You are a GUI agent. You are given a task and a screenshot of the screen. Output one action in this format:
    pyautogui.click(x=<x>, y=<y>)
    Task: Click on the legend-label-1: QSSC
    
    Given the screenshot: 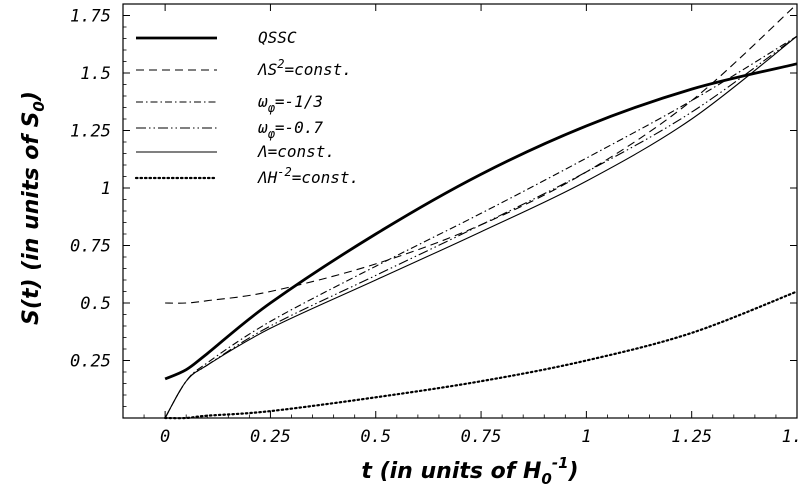 What is the action you would take?
    pyautogui.click(x=277, y=37)
    